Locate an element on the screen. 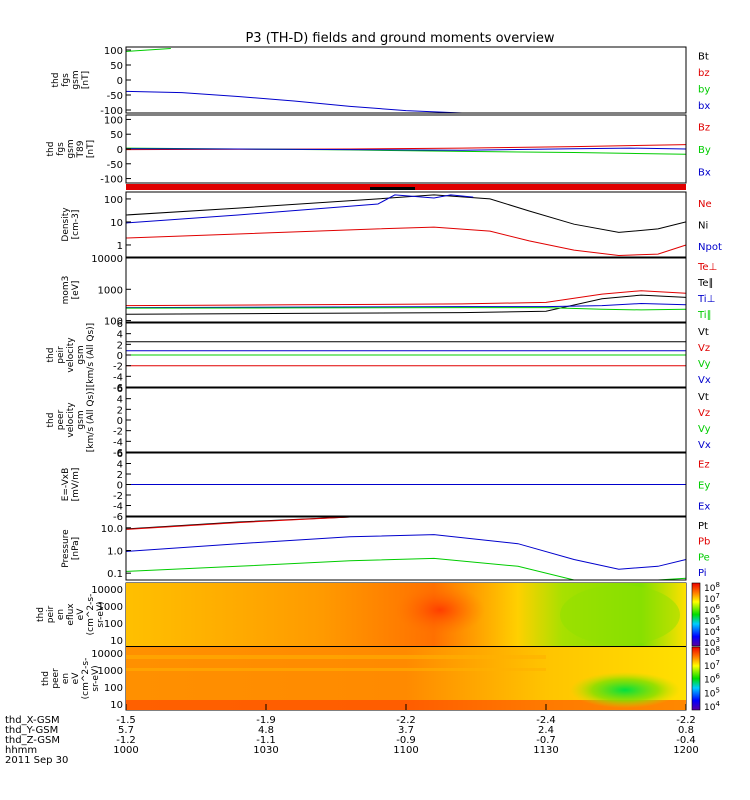 Image resolution: width=750 pixels, height=800 pixels. legend-1: By is located at coordinates (704, 150).